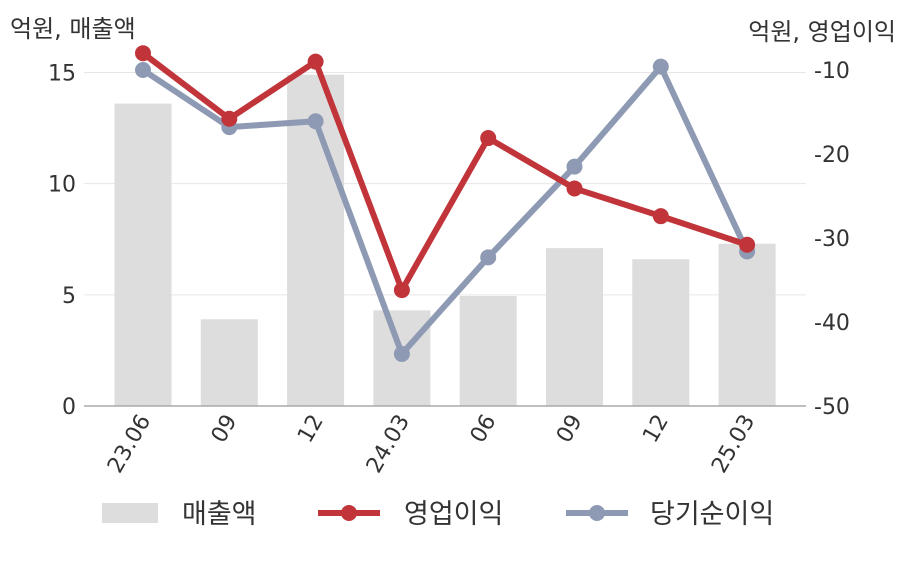 The height and width of the screenshot is (580, 908). What do you see at coordinates (832, 155) in the screenshot?
I see `right-tick-label: -20` at bounding box center [832, 155].